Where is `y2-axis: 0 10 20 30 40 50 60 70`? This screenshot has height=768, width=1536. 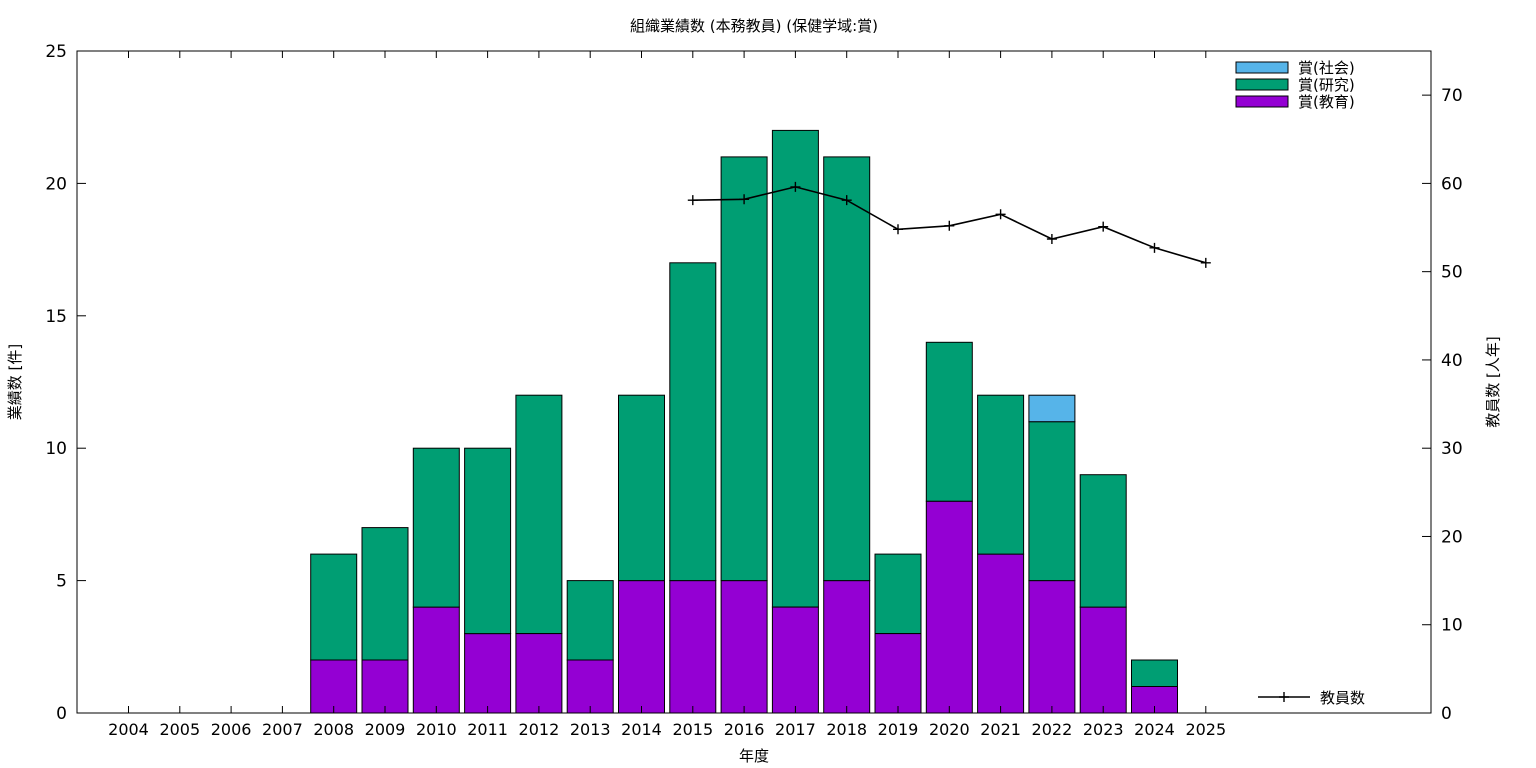 y2-axis: 0 10 20 30 40 50 60 70 is located at coordinates (1442, 405).